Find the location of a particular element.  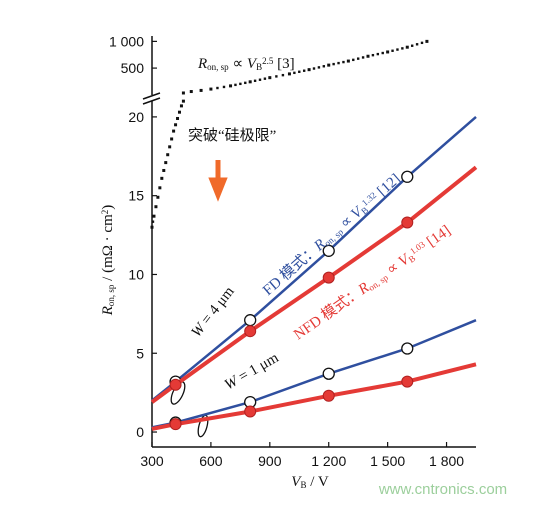

annotation: Ron, sp ∝ VB2.5 [3] is located at coordinates (246, 64).